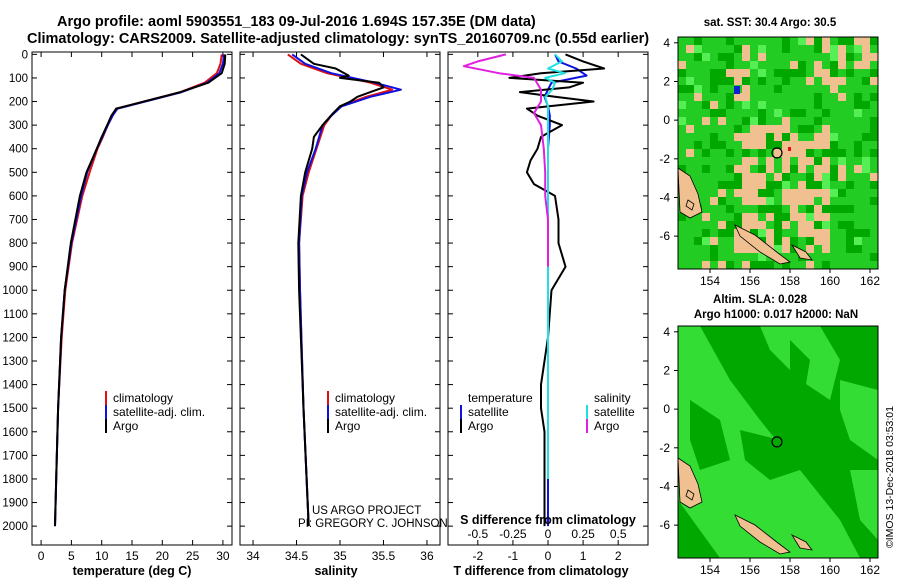 The width and height of the screenshot is (900, 580). I want to click on credit-pi: PI: GREGORY C. JOHNSON, so click(373, 524).